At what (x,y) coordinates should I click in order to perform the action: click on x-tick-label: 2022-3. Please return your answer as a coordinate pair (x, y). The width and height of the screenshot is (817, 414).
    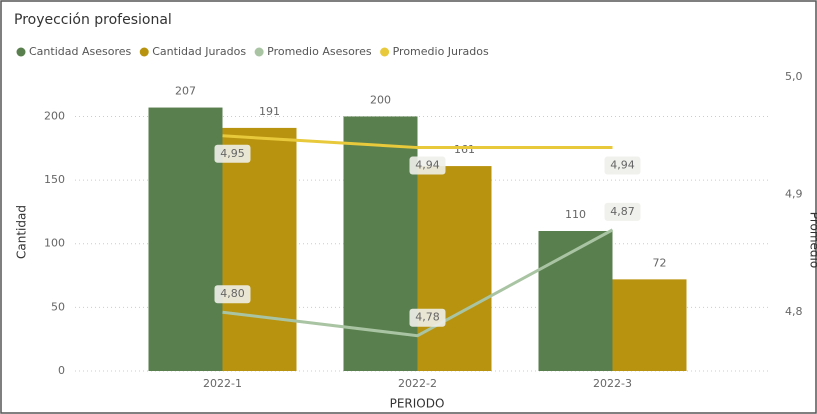
    Looking at the image, I should click on (612, 383).